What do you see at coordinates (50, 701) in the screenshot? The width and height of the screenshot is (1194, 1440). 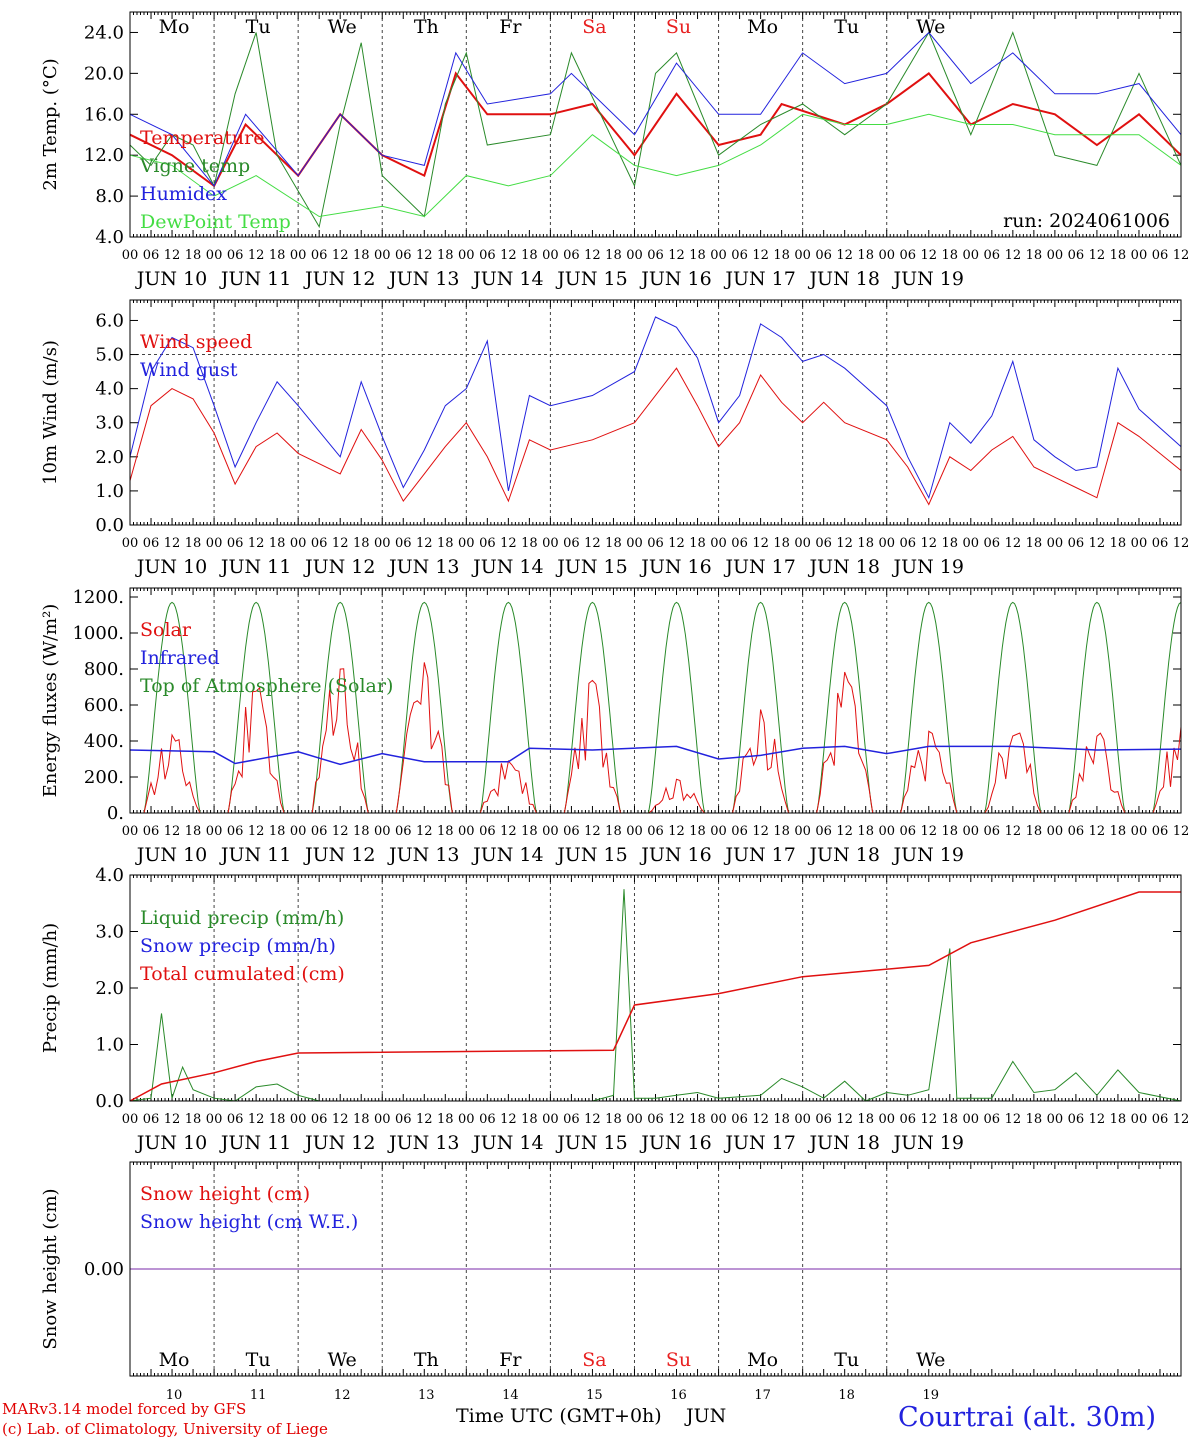 I see `y-axis-title: Energy fluxes (W/m²)` at bounding box center [50, 701].